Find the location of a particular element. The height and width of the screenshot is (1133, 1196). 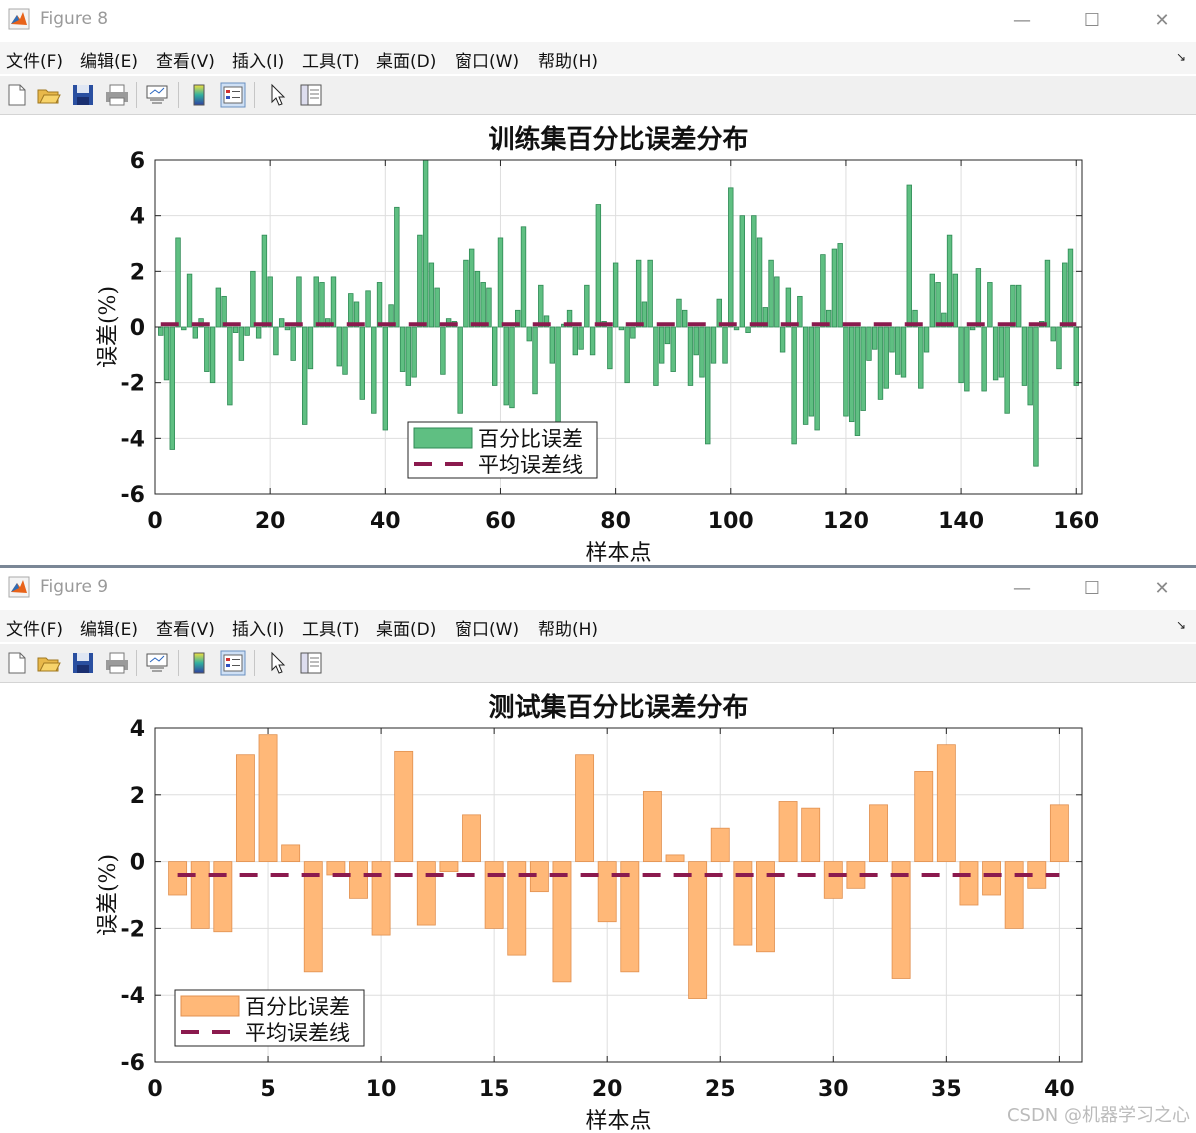

x-tick-label: 40 is located at coordinates (385, 521).